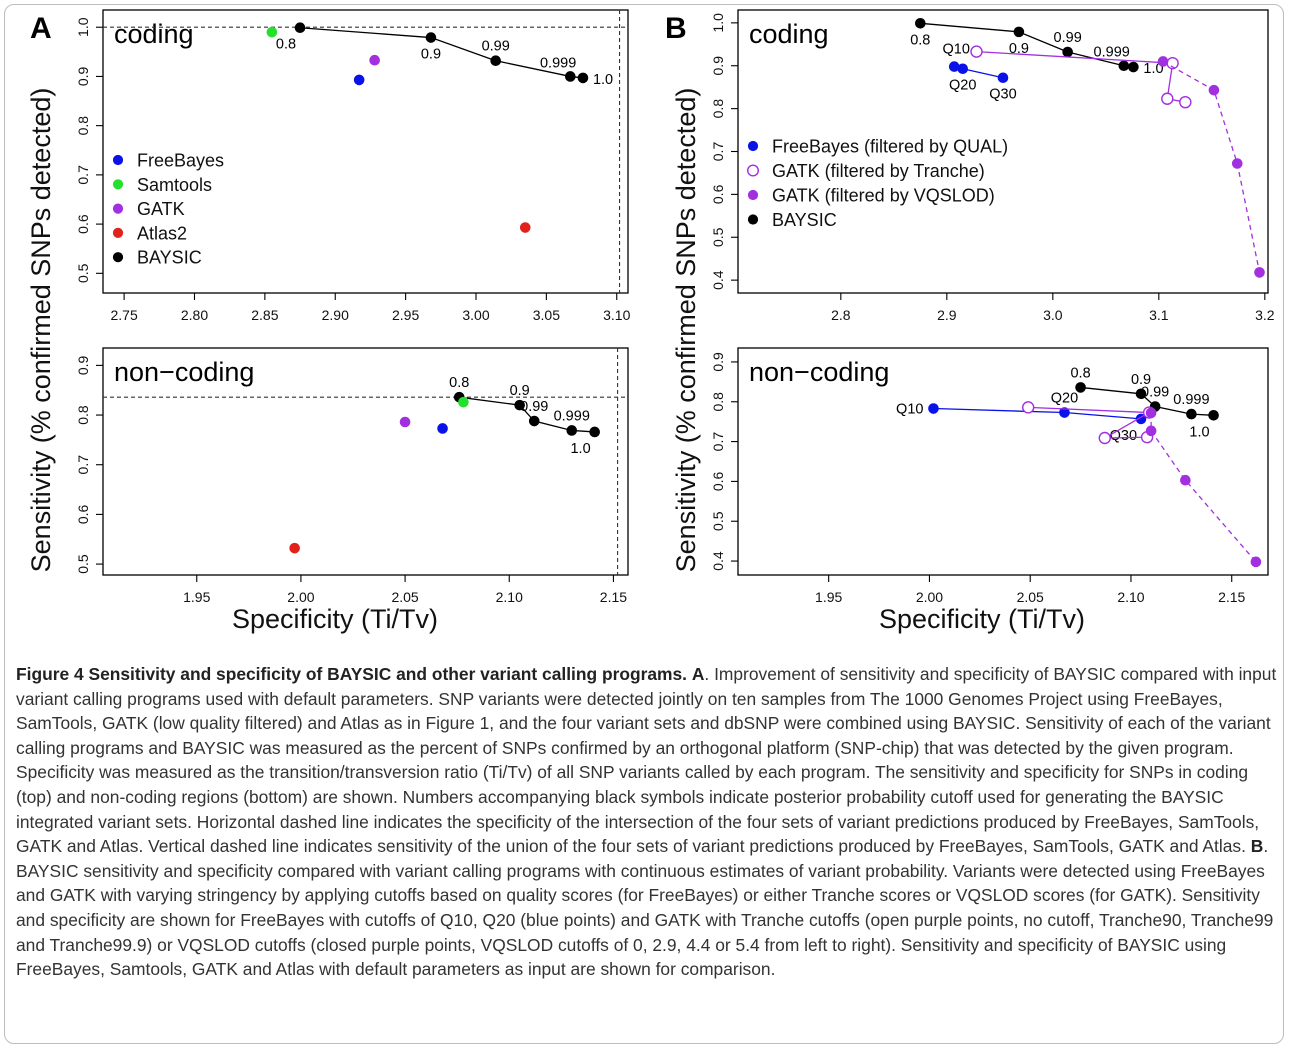 The image size is (1290, 1049). Describe the element at coordinates (335, 619) in the screenshot. I see `x-axis-label-left: Specificity (Ti/Tv)` at that location.